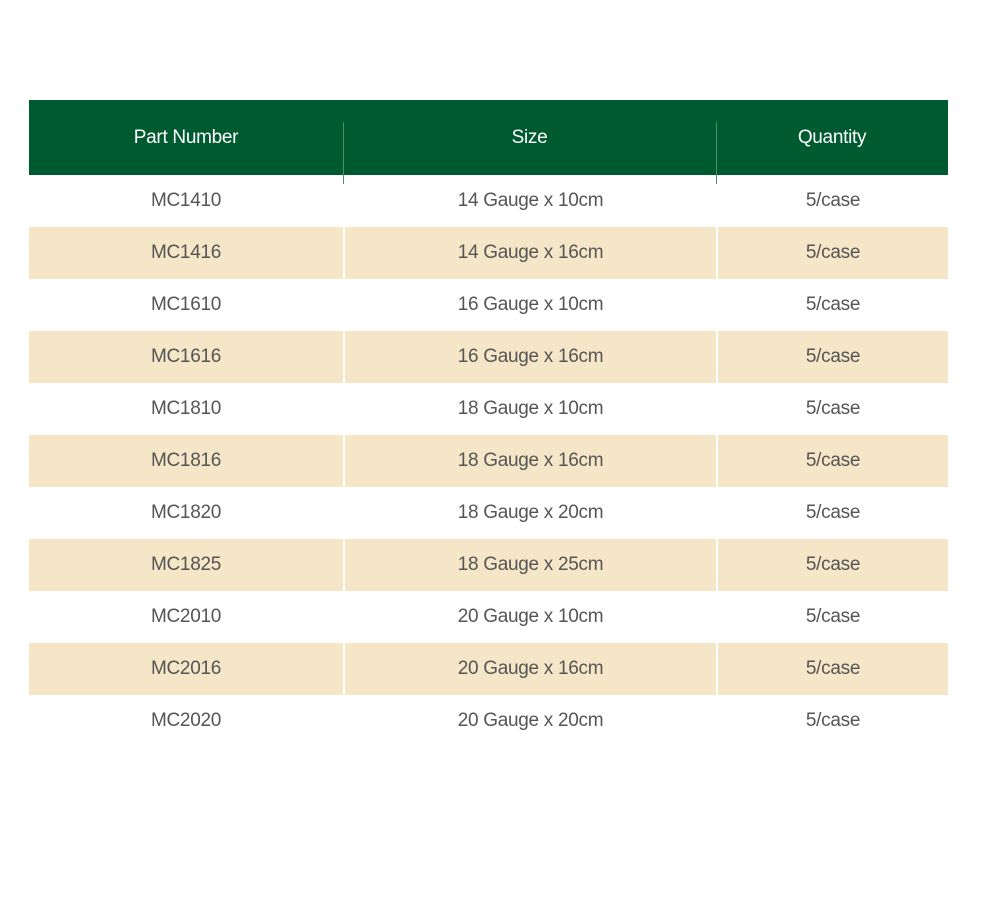 The width and height of the screenshot is (1000, 900). What do you see at coordinates (186, 720) in the screenshot?
I see `cell-part-number: MC2020` at bounding box center [186, 720].